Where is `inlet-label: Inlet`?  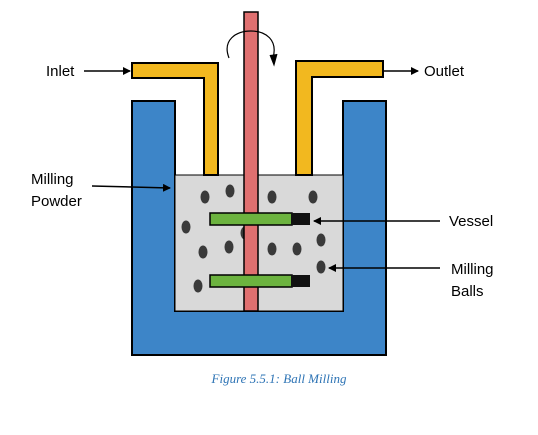 inlet-label: Inlet is located at coordinates (60, 71).